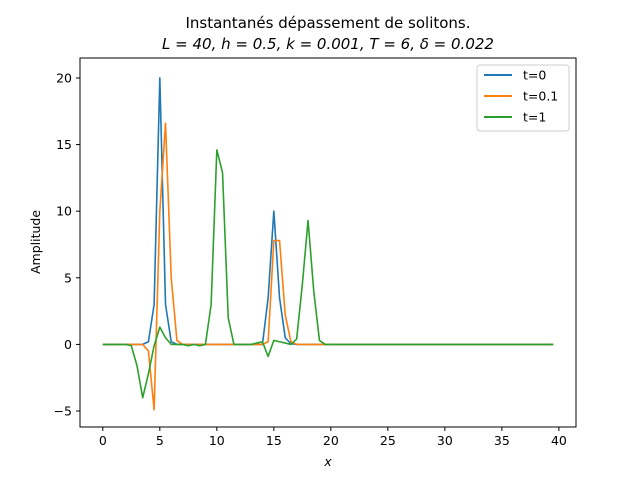 The image size is (640, 478). What do you see at coordinates (388, 440) in the screenshot?
I see `x-tick-label: 25` at bounding box center [388, 440].